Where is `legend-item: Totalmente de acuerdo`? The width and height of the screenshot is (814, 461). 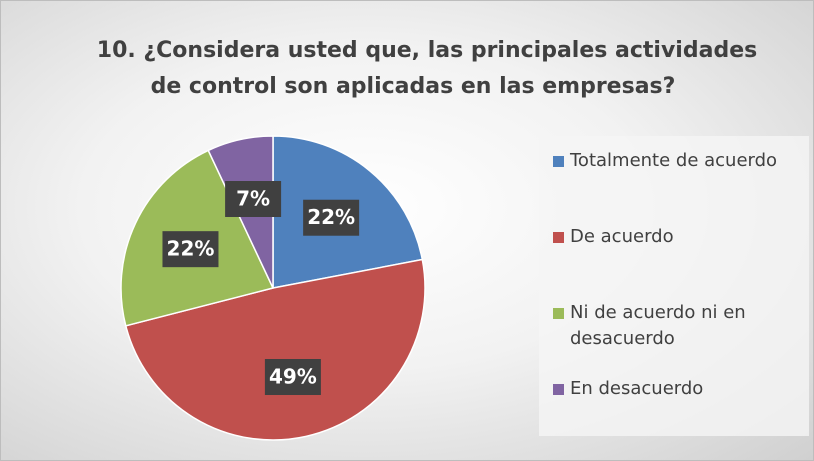 legend-item: Totalmente de acuerdo is located at coordinates (678, 186).